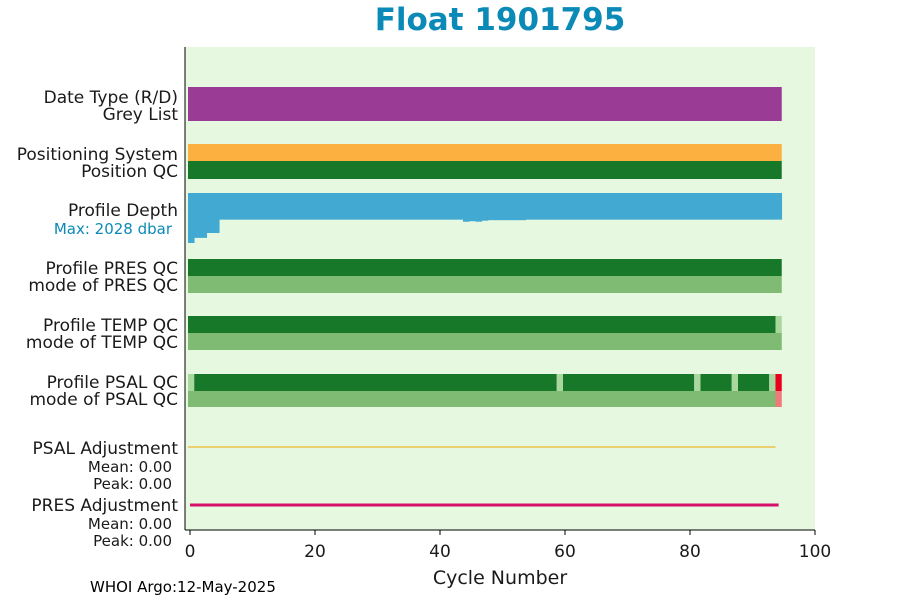  Describe the element at coordinates (485, 284) in the screenshot. I see `bar-mode-of-pres-qc` at that location.